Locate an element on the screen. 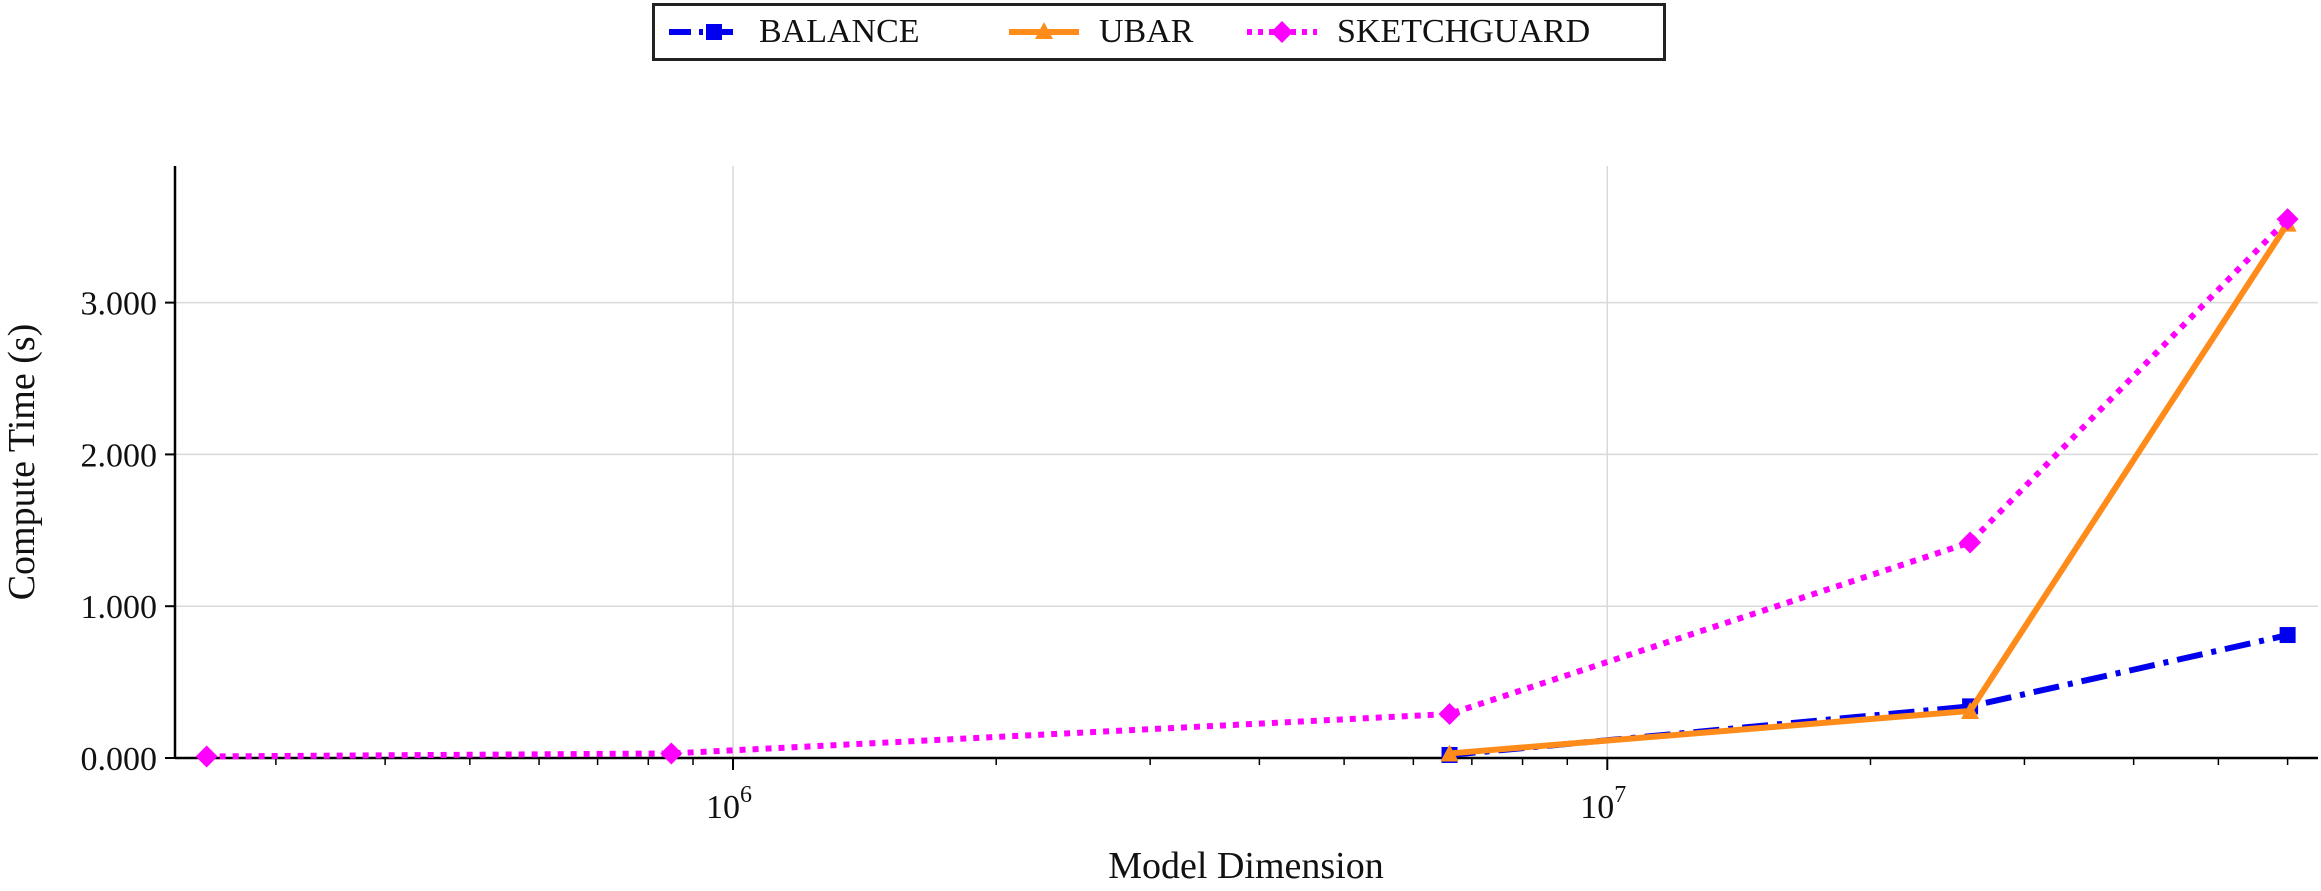 The width and height of the screenshot is (2321, 891). y-tick-label: 1.000 is located at coordinates (119, 607).